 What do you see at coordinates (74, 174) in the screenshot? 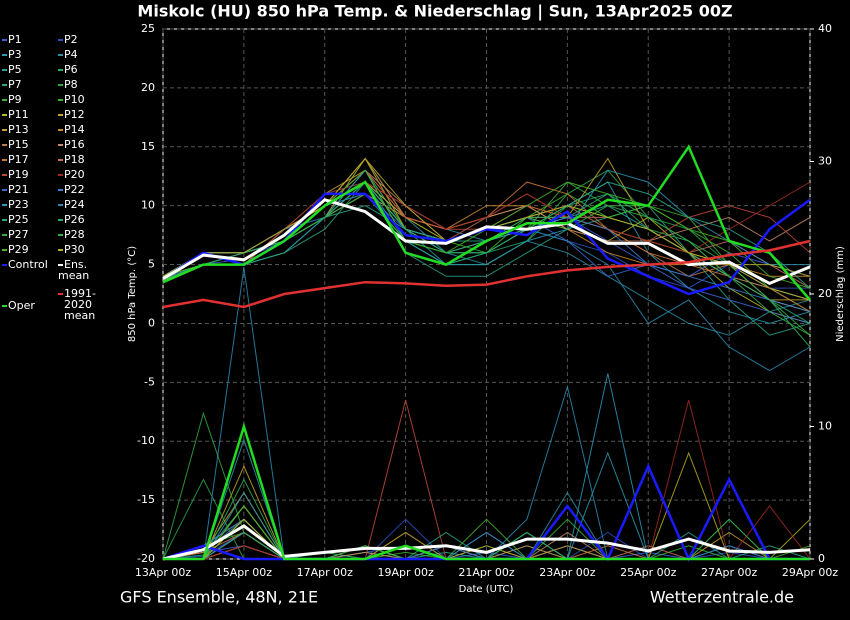
I see `legend-label: P20` at bounding box center [74, 174].